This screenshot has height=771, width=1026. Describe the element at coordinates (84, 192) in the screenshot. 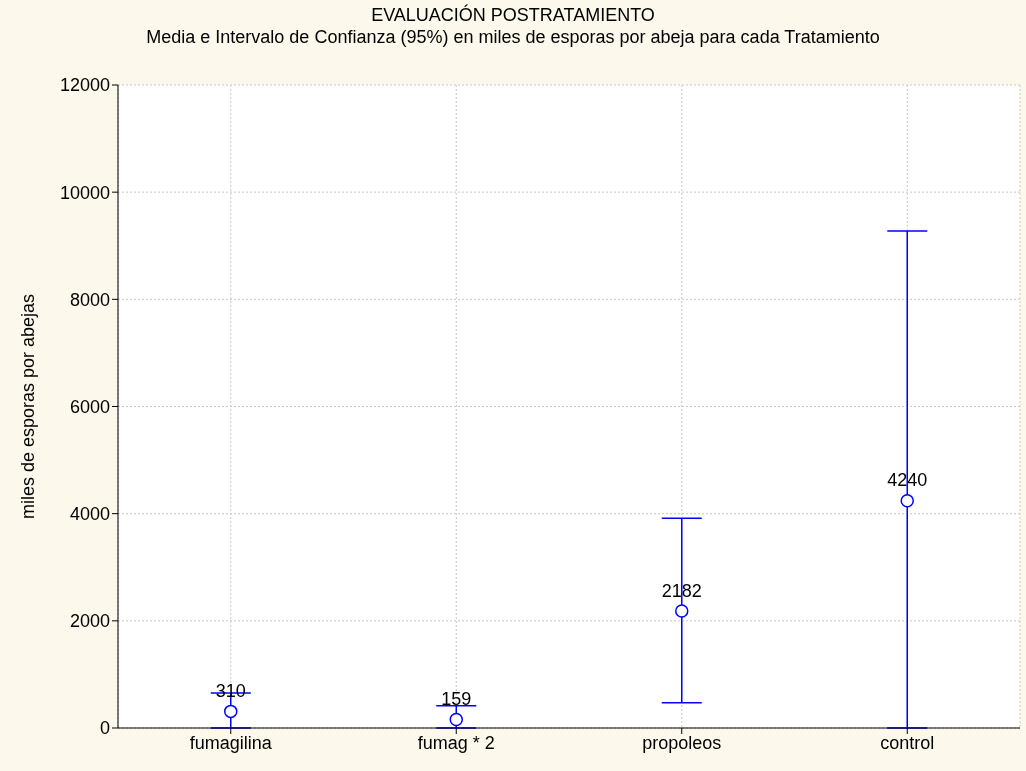

I see `y-tick-label: 10000` at that location.